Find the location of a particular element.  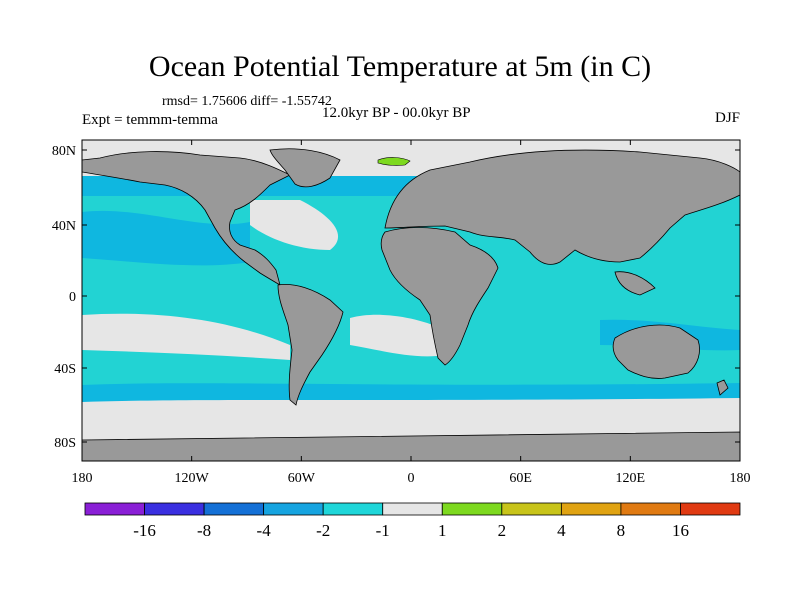

warm-anomaly-patch is located at coordinates (394, 161).